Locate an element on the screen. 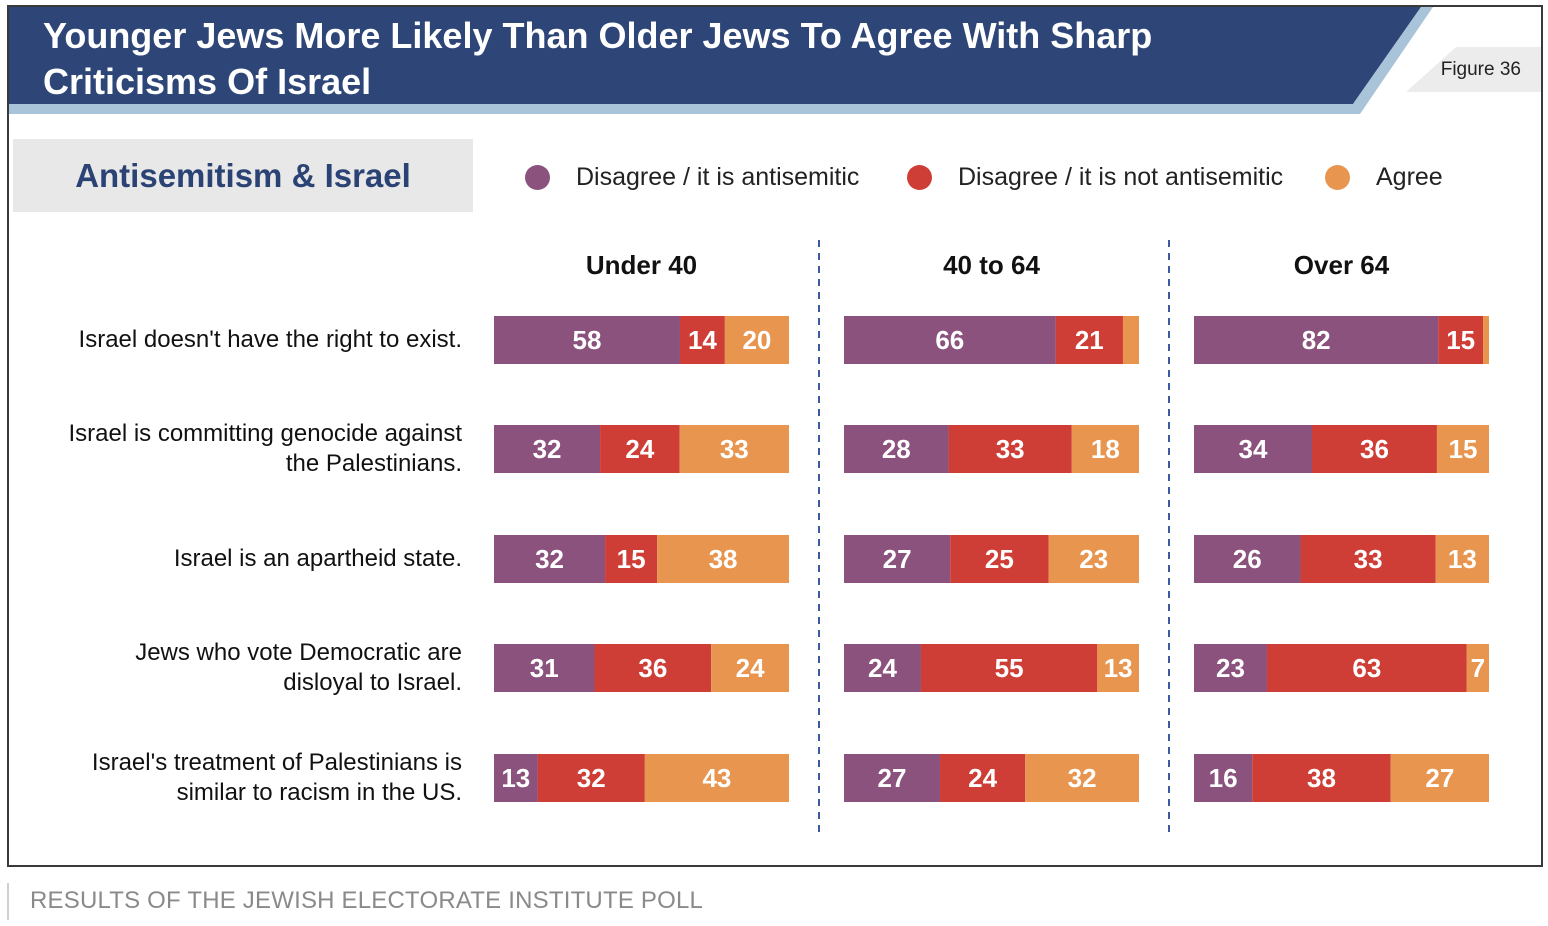 The image size is (1548, 926). bar-value-label: 14 is located at coordinates (702, 340).